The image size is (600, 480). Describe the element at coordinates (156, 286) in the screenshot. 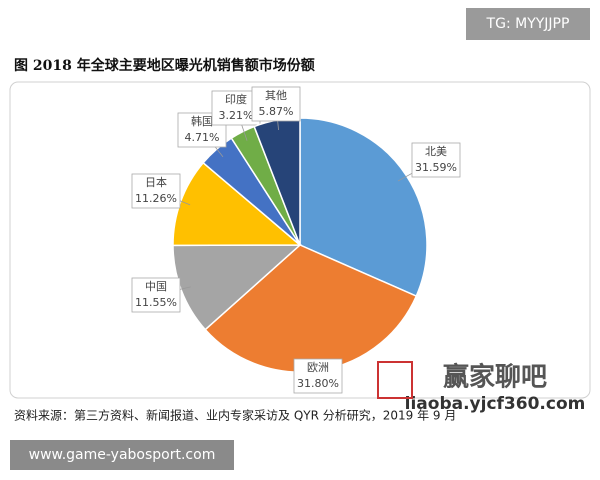

I see `category-label: 中国` at that location.